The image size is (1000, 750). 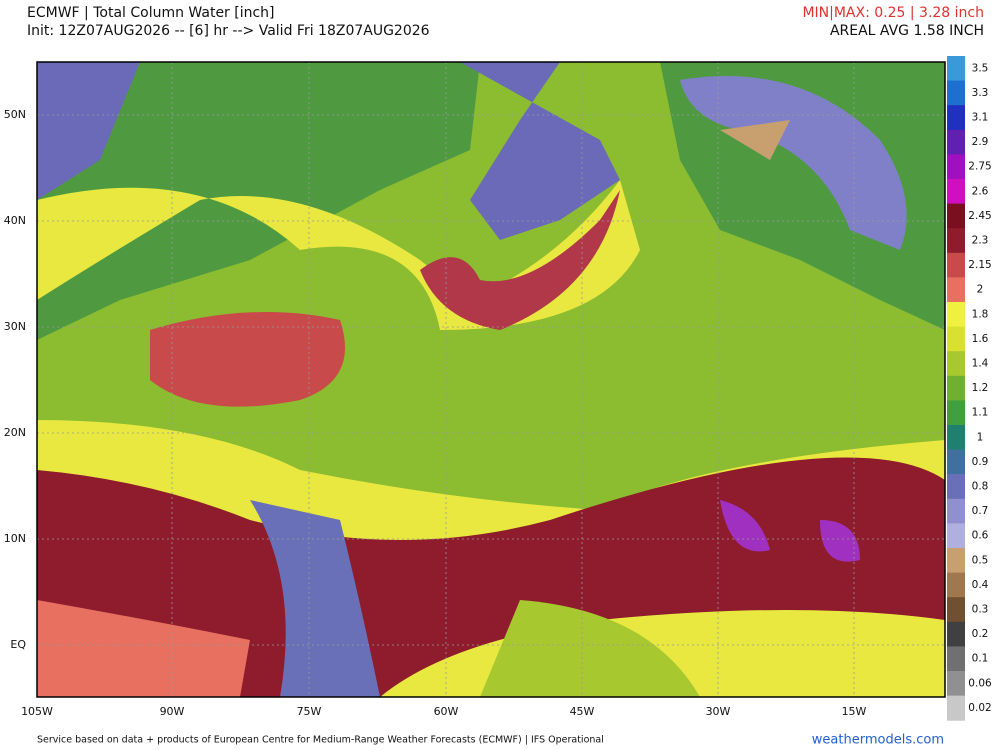 I want to click on colorbar-label: 2.75, so click(x=979, y=167).